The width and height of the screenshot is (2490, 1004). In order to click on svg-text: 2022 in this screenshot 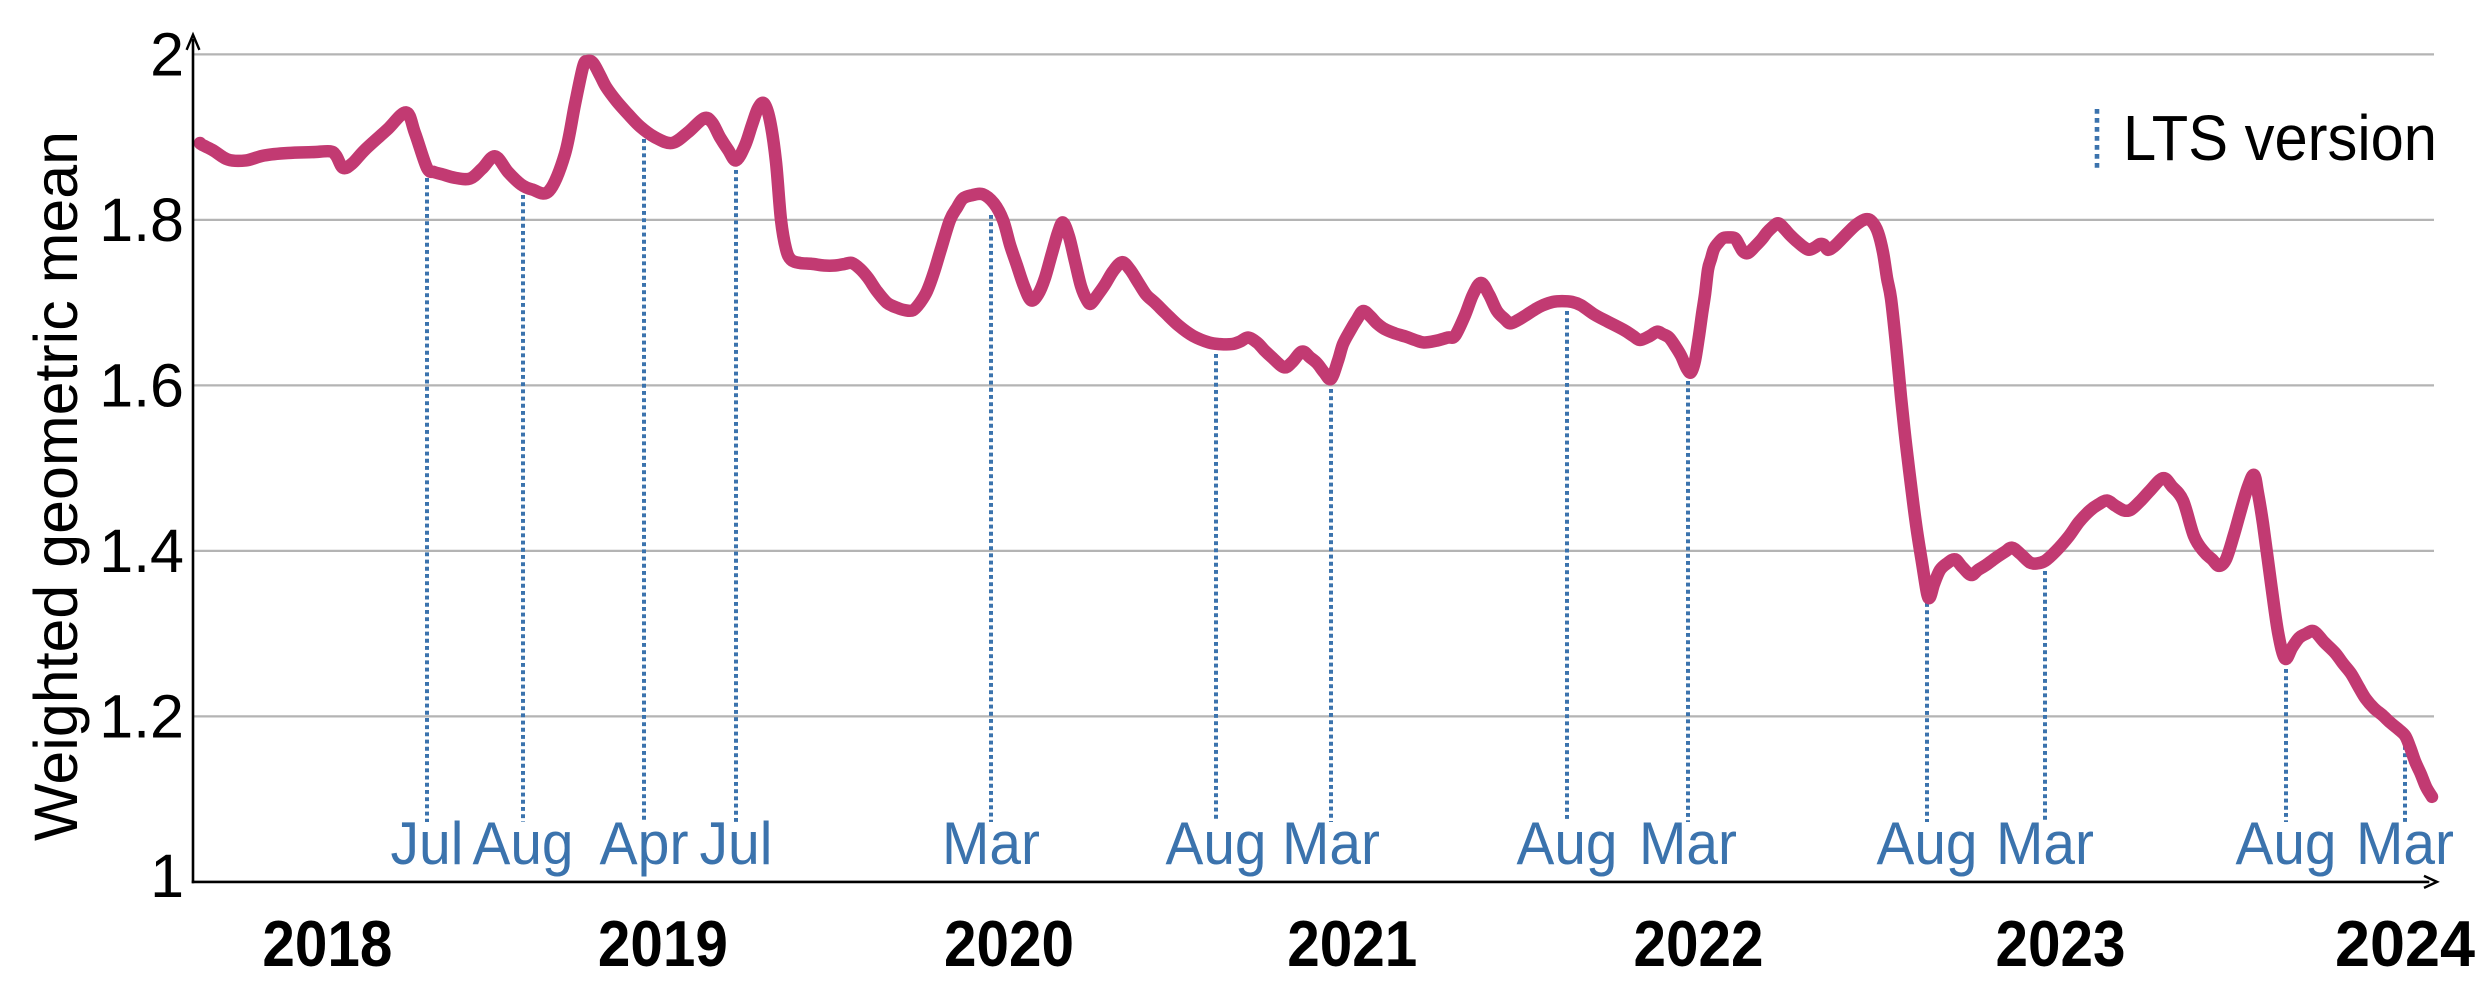, I will do `click(1699, 943)`.